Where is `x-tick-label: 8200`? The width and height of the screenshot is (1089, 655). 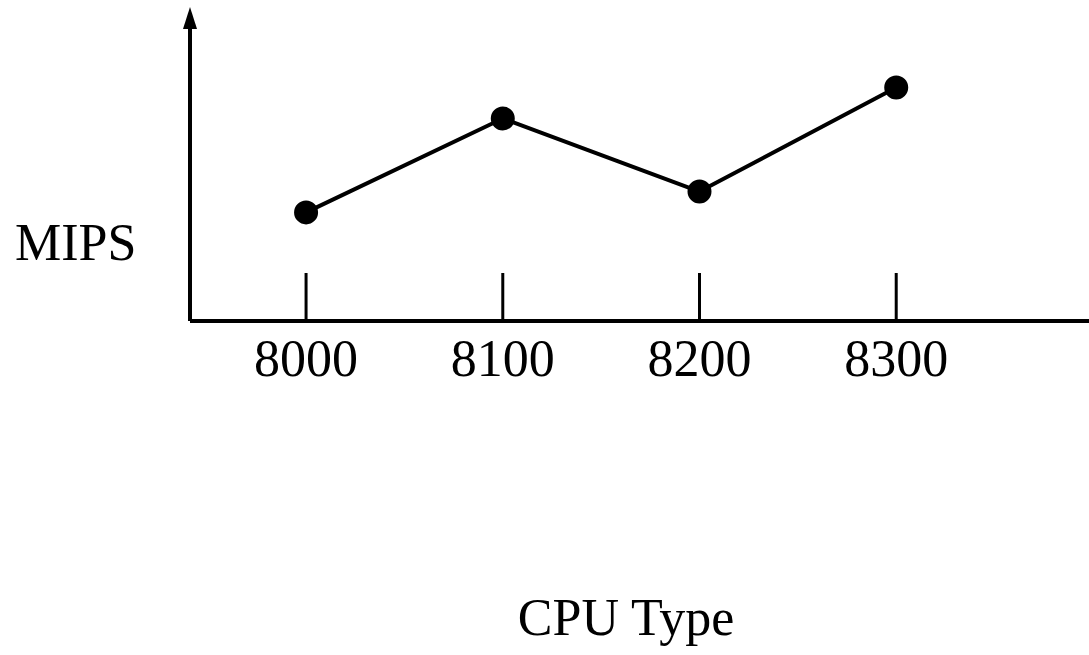
x-tick-label: 8200 is located at coordinates (699, 358).